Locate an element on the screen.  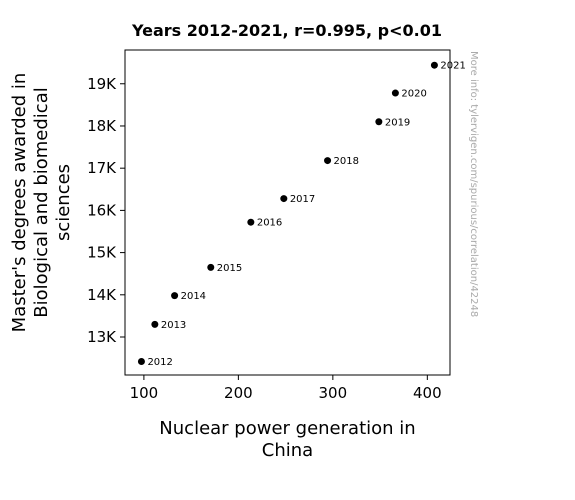
y-tick-label: 14K is located at coordinates (102, 295).